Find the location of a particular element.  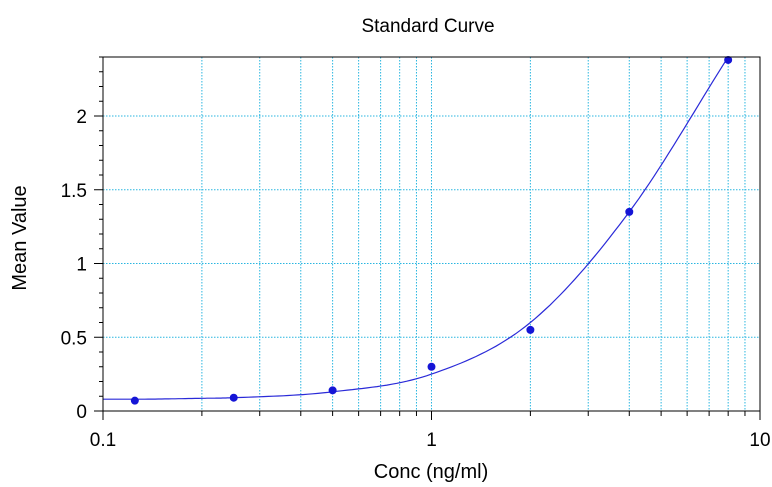

y-axis-label: Mean Value is located at coordinates (20, 237).